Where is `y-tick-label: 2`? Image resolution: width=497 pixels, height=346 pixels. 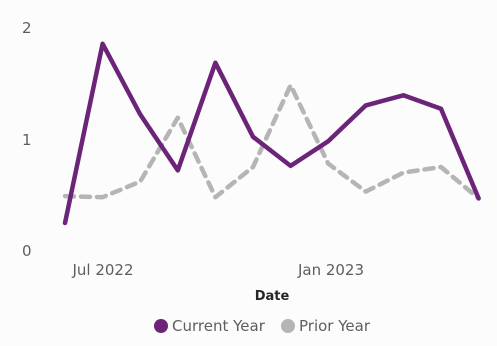 y-tick-label: 2 is located at coordinates (27, 28).